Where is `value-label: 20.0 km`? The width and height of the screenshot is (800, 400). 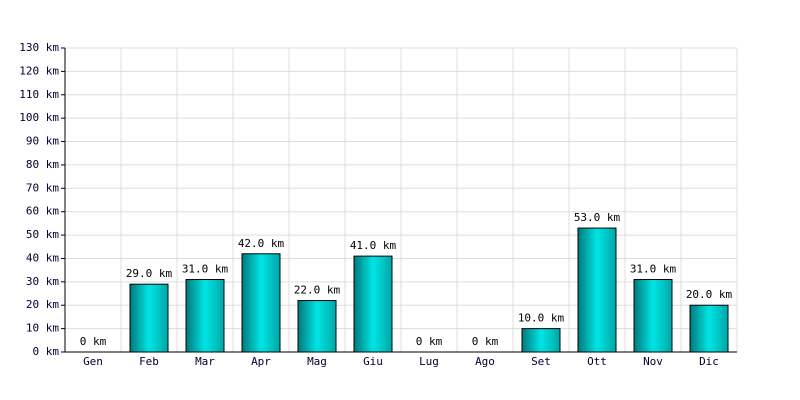
value-label: 20.0 km is located at coordinates (709, 294).